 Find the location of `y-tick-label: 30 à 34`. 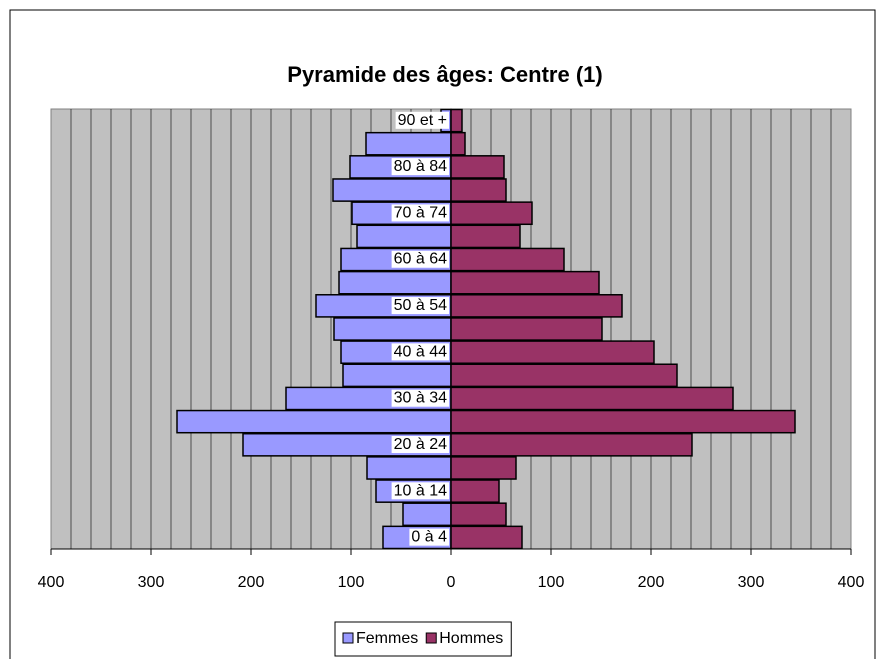

y-tick-label: 30 à 34 is located at coordinates (420, 398).